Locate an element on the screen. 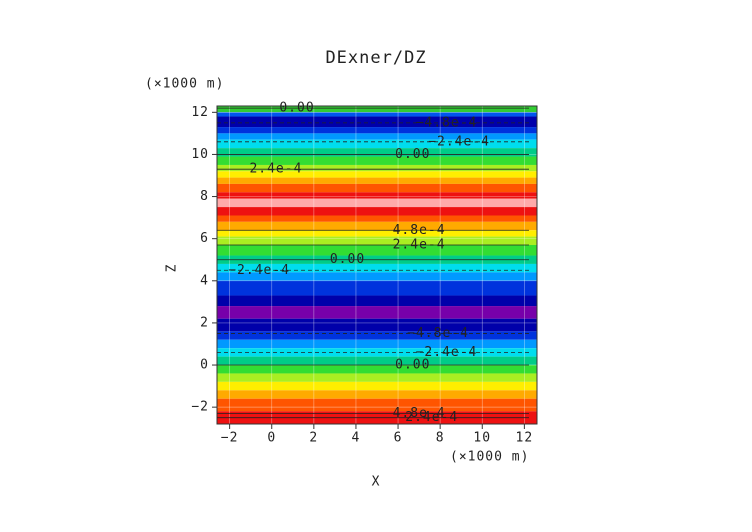 This screenshot has height=532, width=752. x-axis-label: X is located at coordinates (376, 482).